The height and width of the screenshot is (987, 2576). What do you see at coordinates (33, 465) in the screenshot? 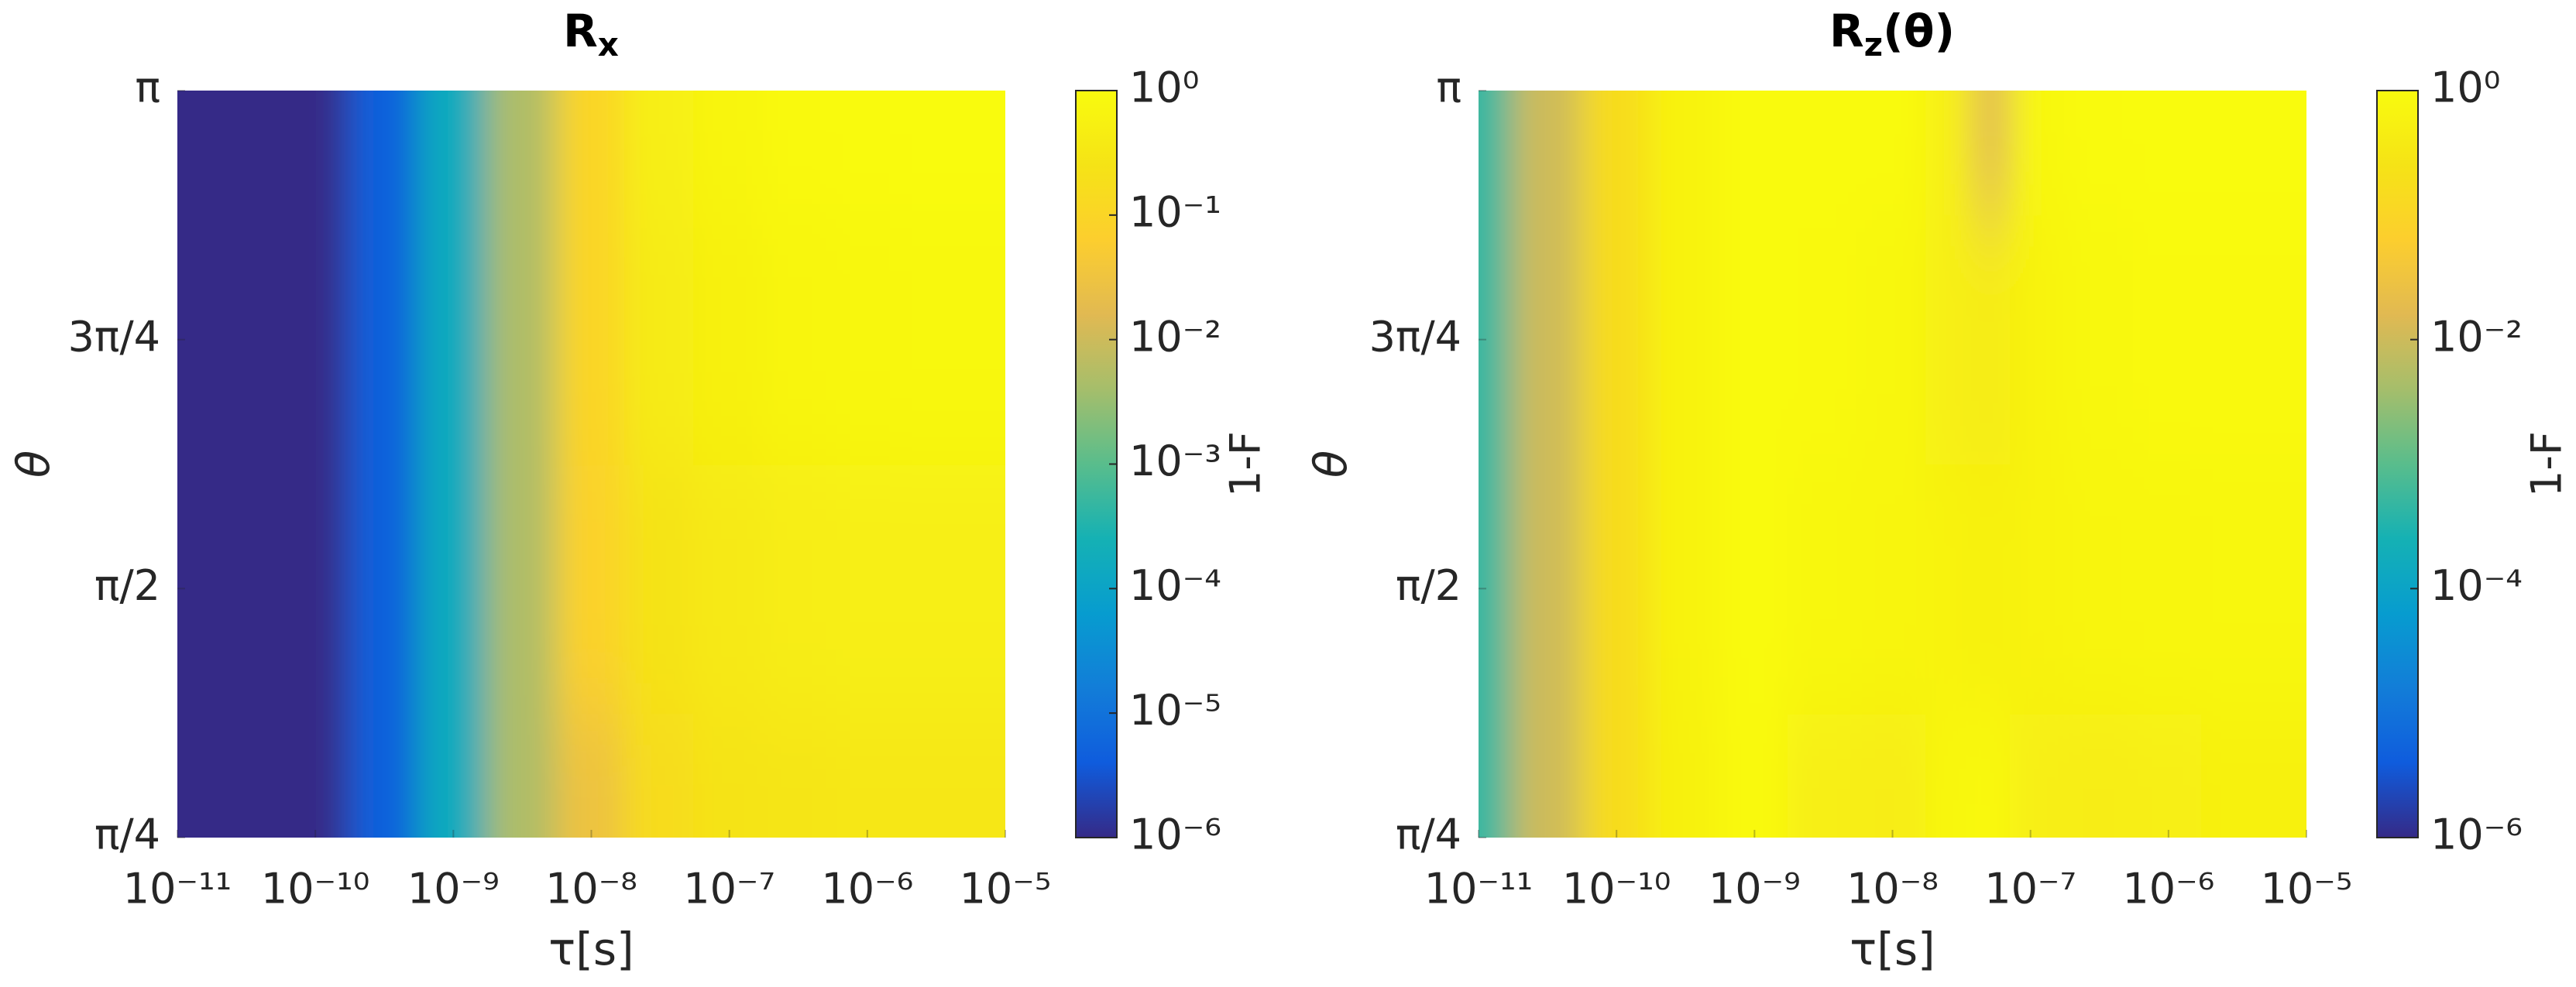
I see `y-axis-label: θ` at bounding box center [33, 465].